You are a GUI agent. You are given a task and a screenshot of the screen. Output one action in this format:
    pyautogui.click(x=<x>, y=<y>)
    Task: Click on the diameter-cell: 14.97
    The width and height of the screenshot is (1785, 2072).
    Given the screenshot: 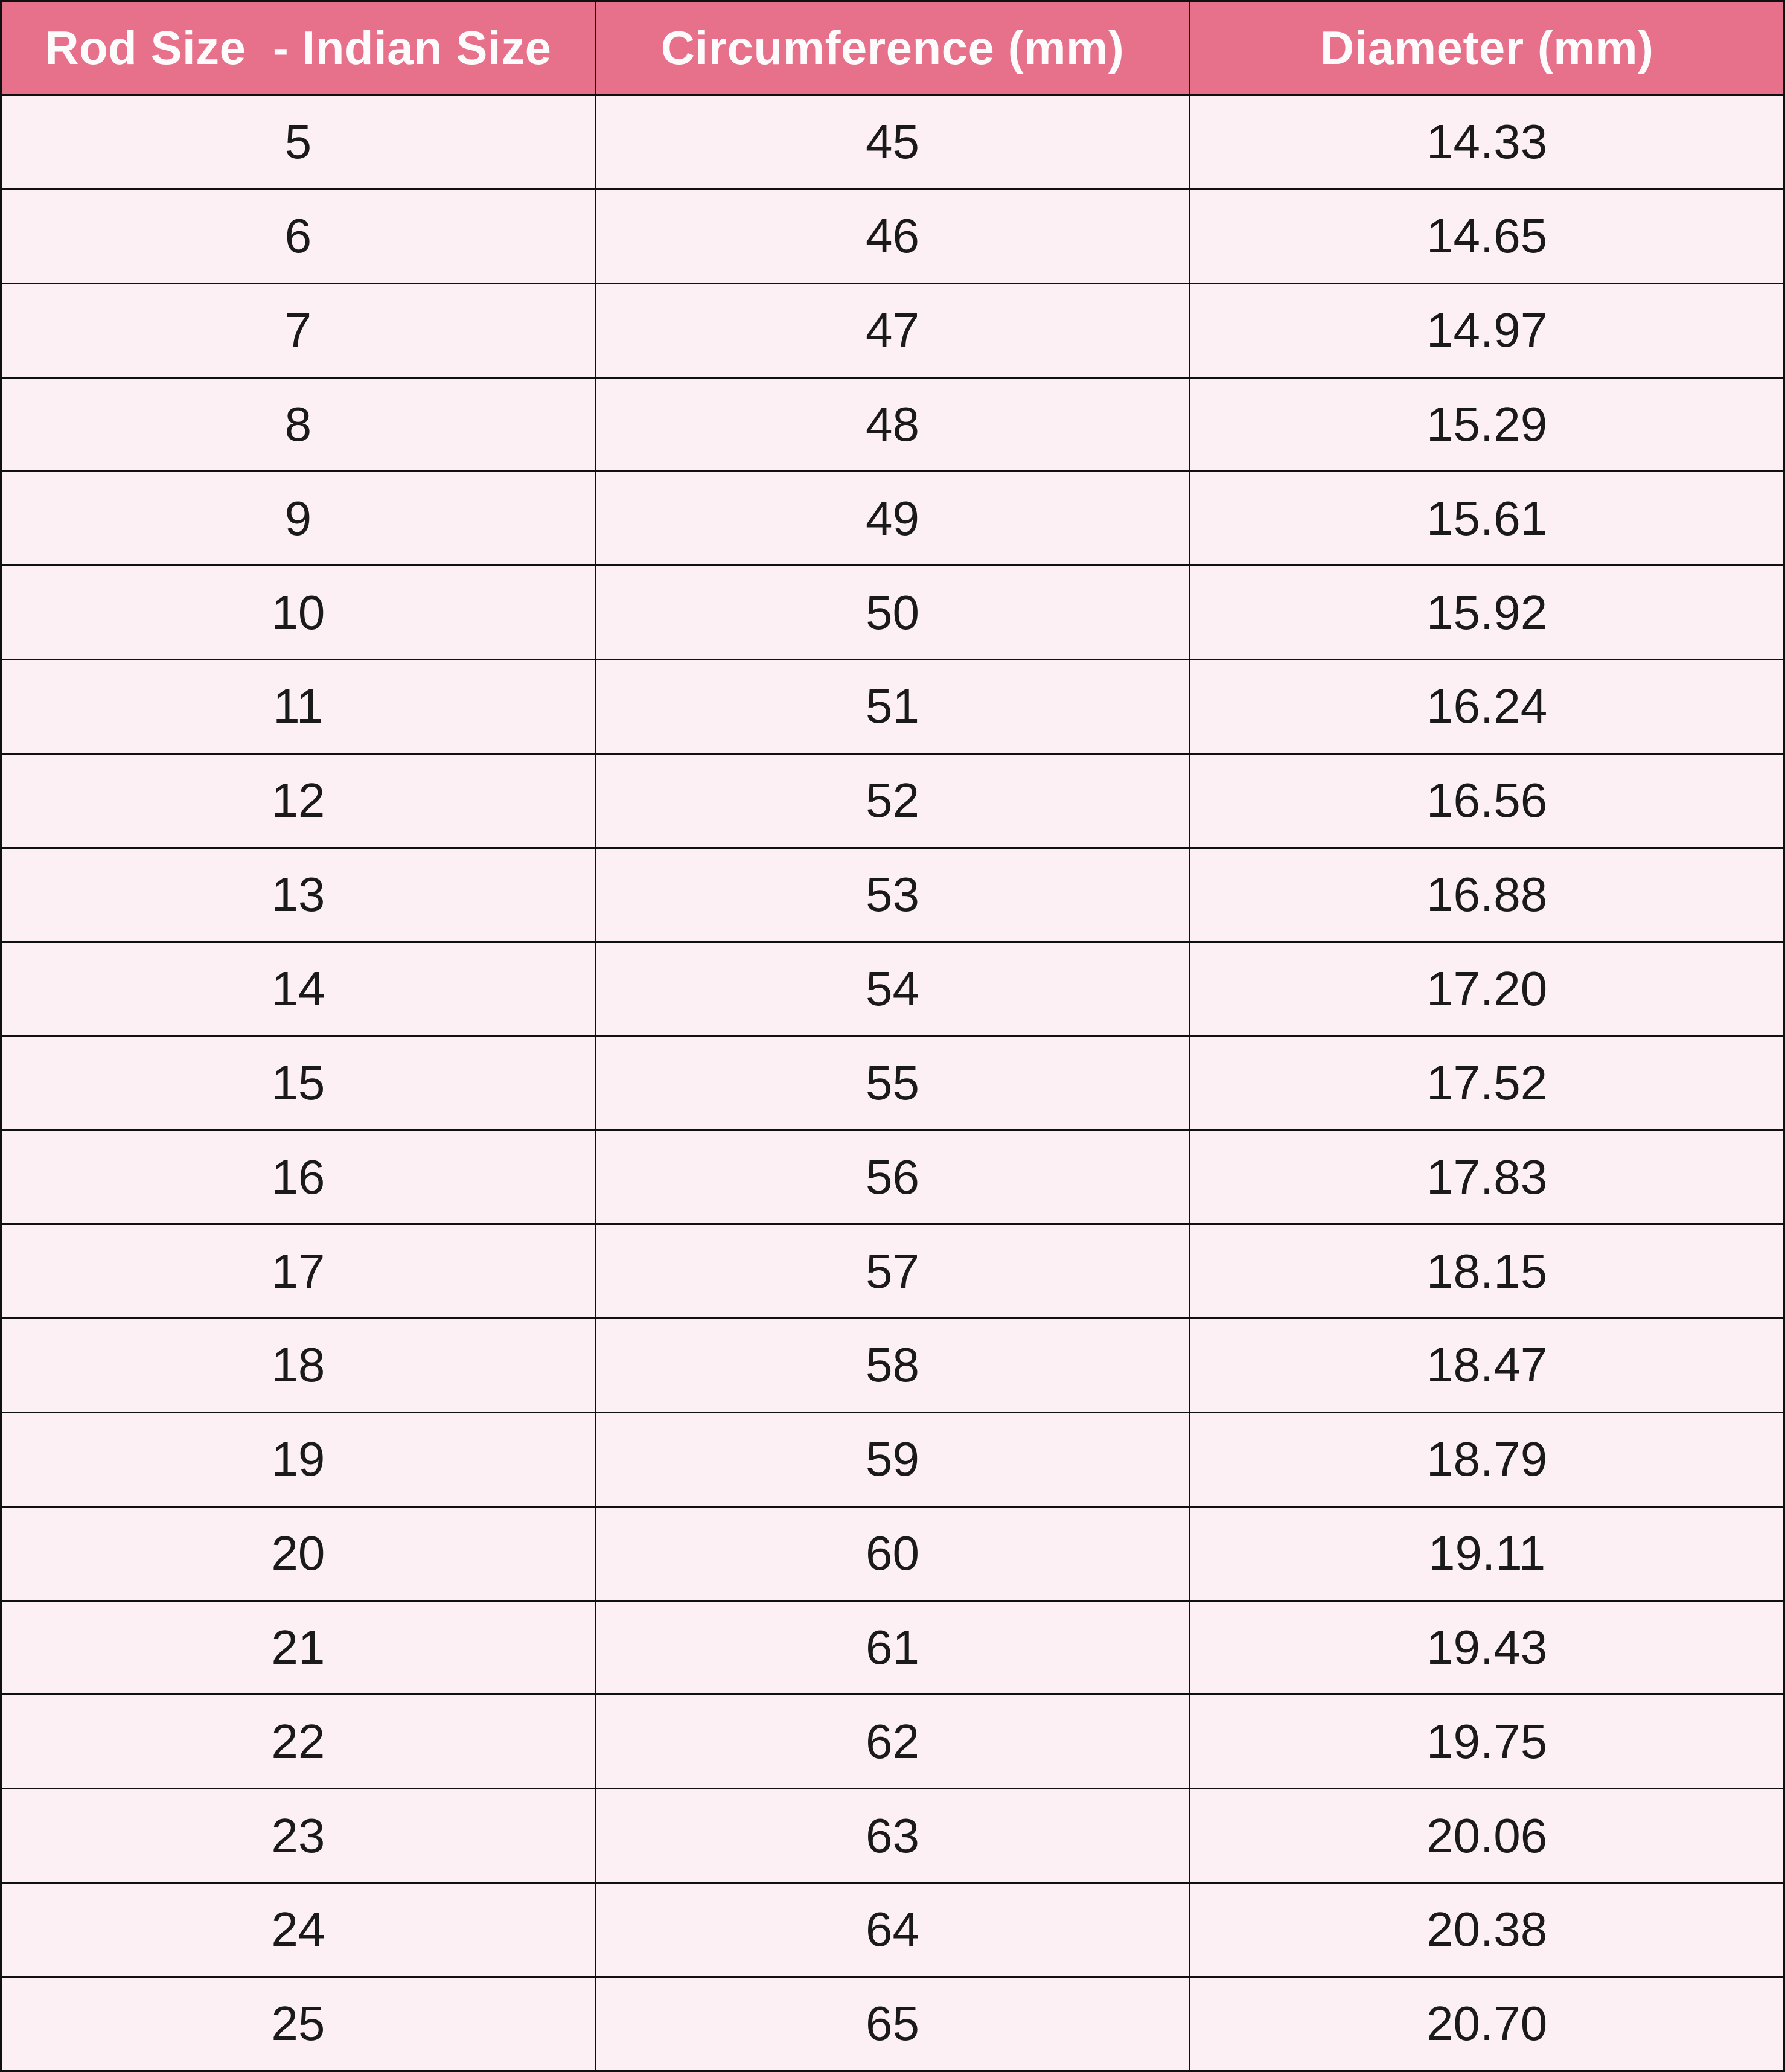 What is the action you would take?
    pyautogui.click(x=1487, y=330)
    